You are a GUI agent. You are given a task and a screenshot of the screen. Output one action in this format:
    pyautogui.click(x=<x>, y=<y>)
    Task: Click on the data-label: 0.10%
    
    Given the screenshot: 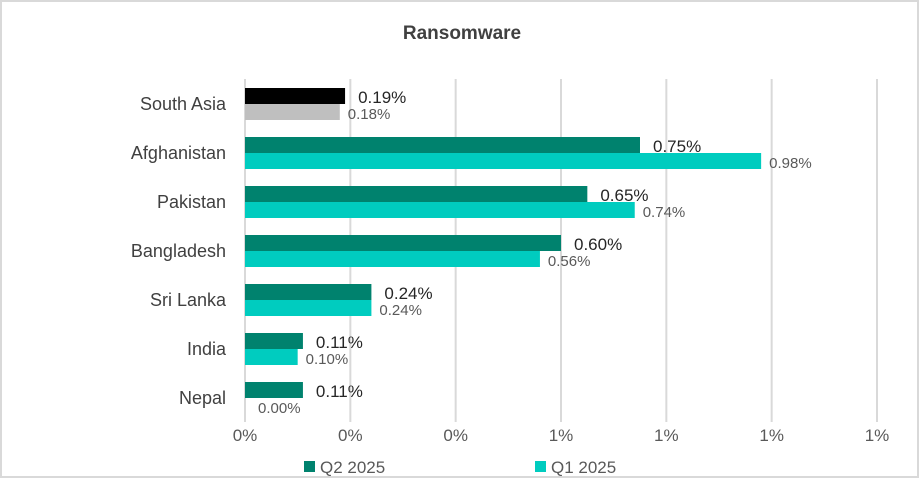 What is the action you would take?
    pyautogui.click(x=327, y=359)
    